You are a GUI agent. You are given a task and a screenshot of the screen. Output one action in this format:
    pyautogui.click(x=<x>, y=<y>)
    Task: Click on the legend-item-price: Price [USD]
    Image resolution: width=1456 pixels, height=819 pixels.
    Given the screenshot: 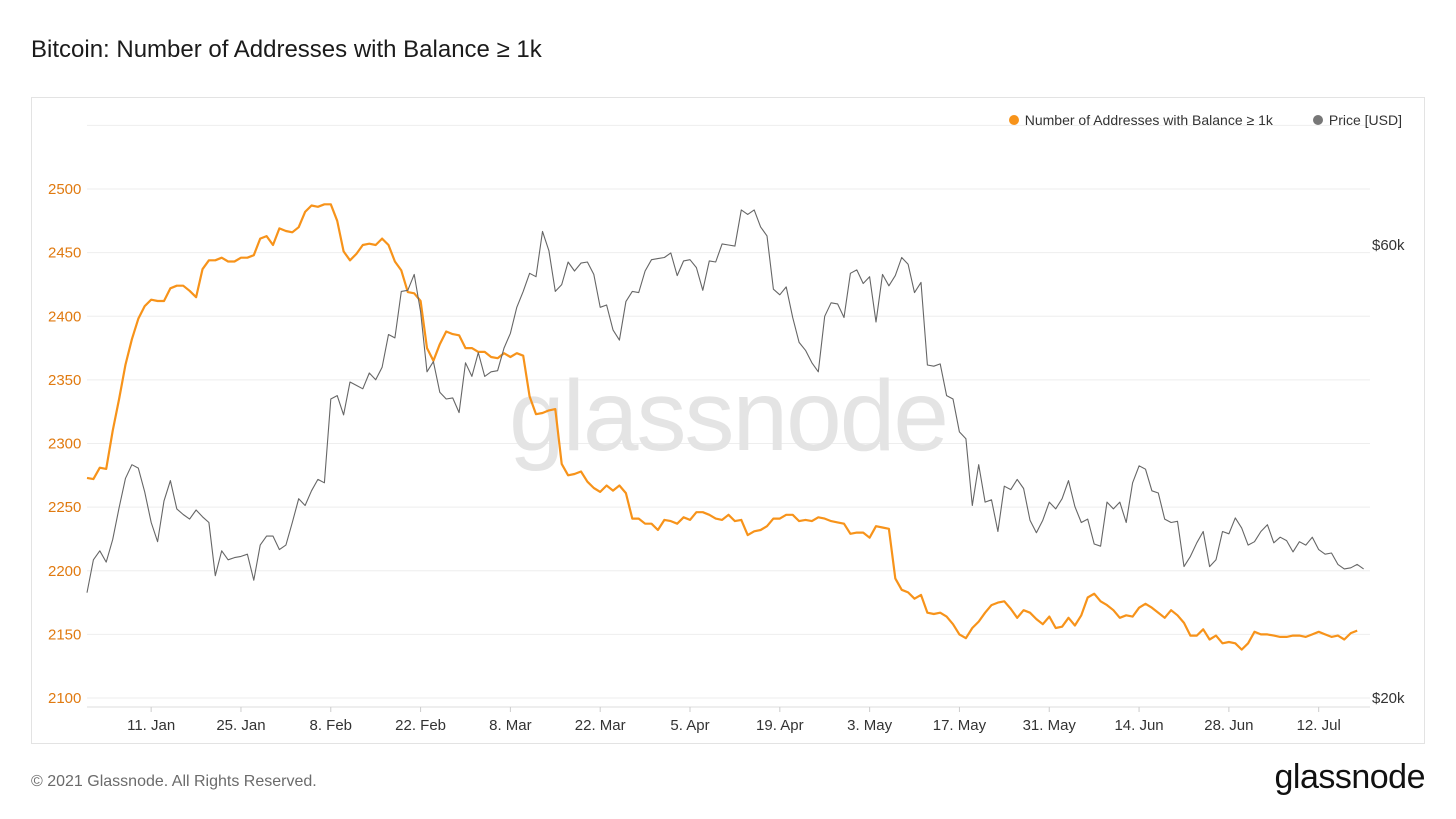 What is the action you would take?
    pyautogui.click(x=1357, y=120)
    